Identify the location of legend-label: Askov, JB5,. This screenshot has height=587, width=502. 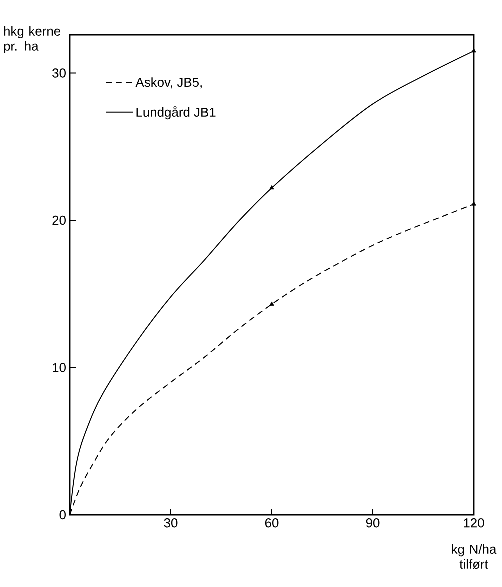
(169, 83).